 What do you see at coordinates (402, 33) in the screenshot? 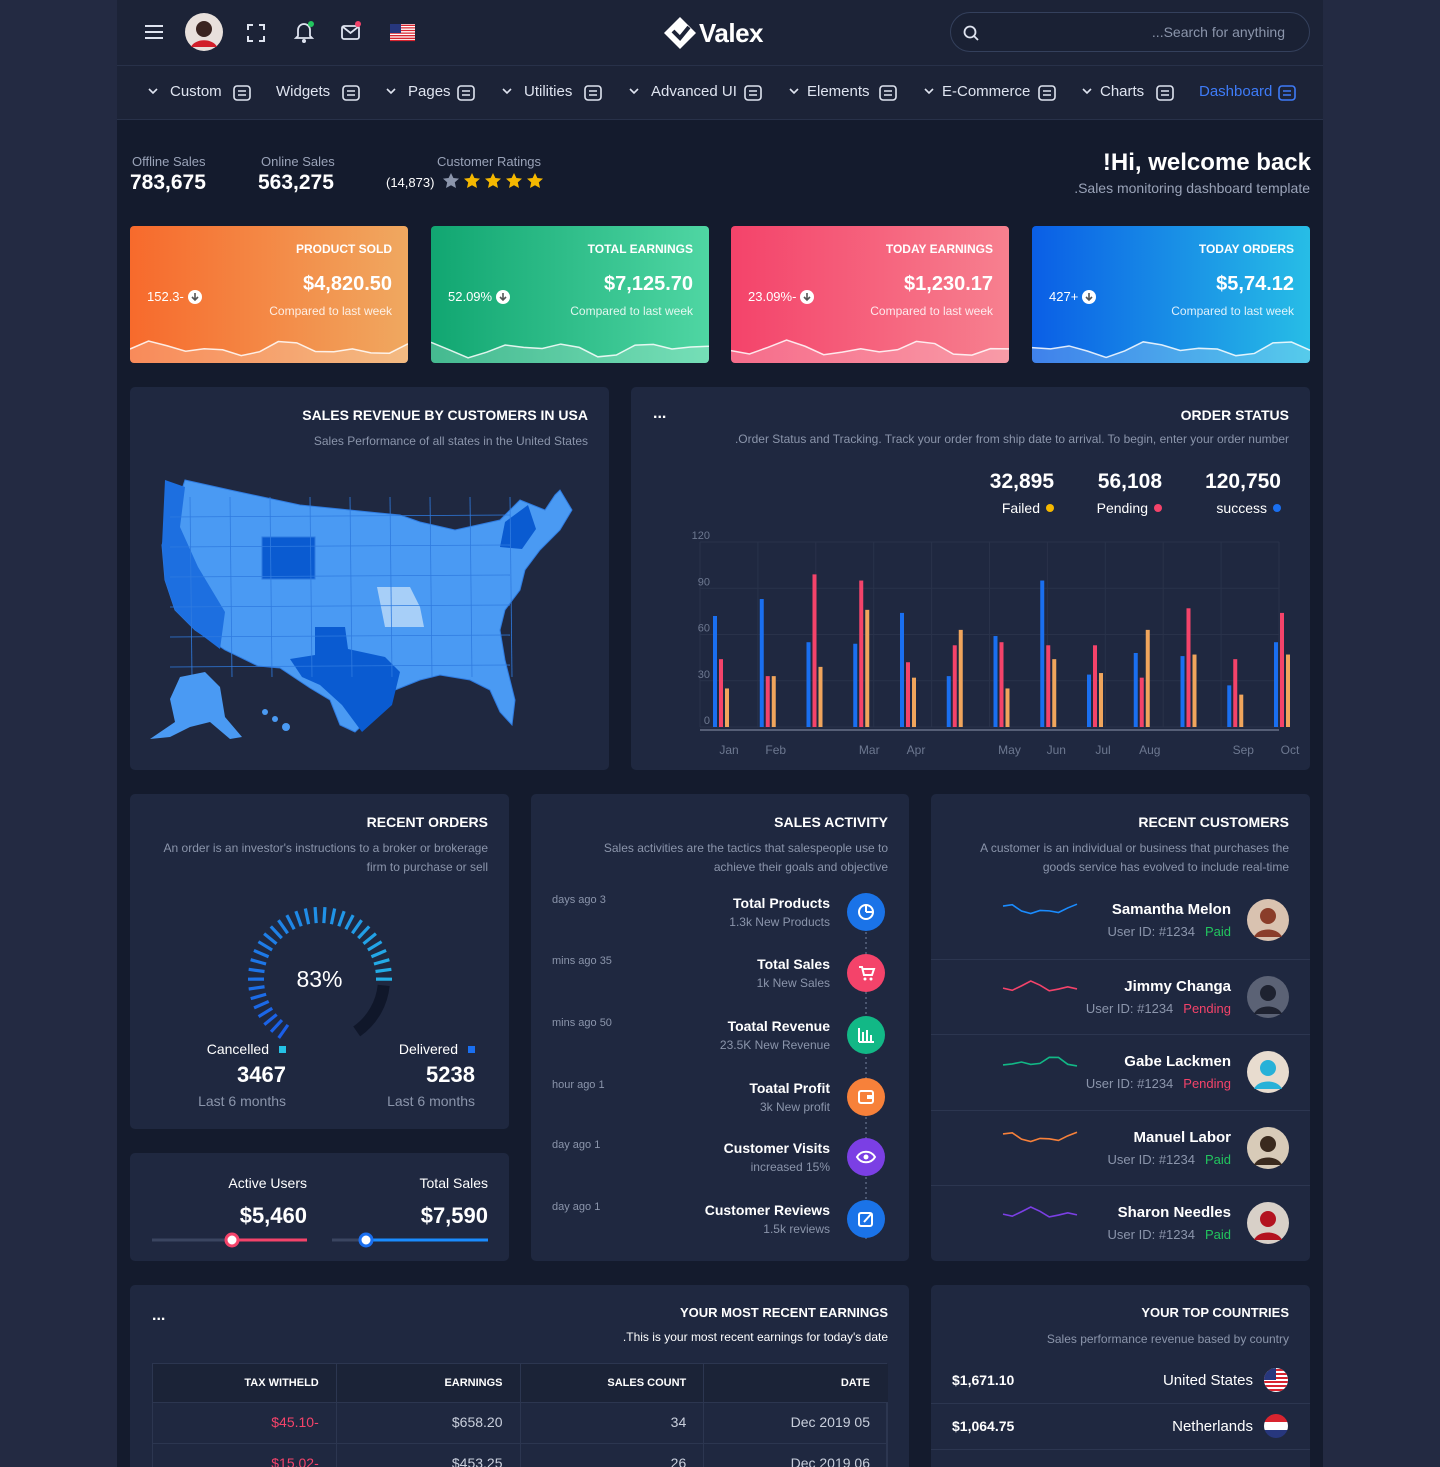
I see `flag-icon` at bounding box center [402, 33].